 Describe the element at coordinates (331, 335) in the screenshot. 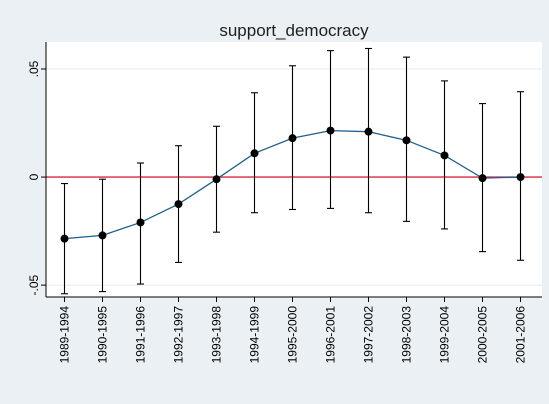

I see `x-tick-label: 1996-2001` at that location.